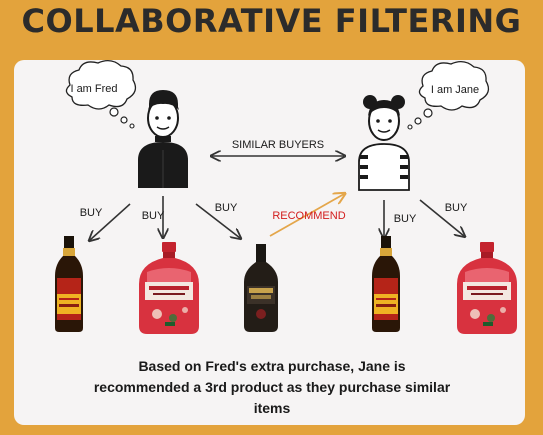 Image resolution: width=543 pixels, height=435 pixels. I want to click on jane-thought-text: I am Jane, so click(455, 90).